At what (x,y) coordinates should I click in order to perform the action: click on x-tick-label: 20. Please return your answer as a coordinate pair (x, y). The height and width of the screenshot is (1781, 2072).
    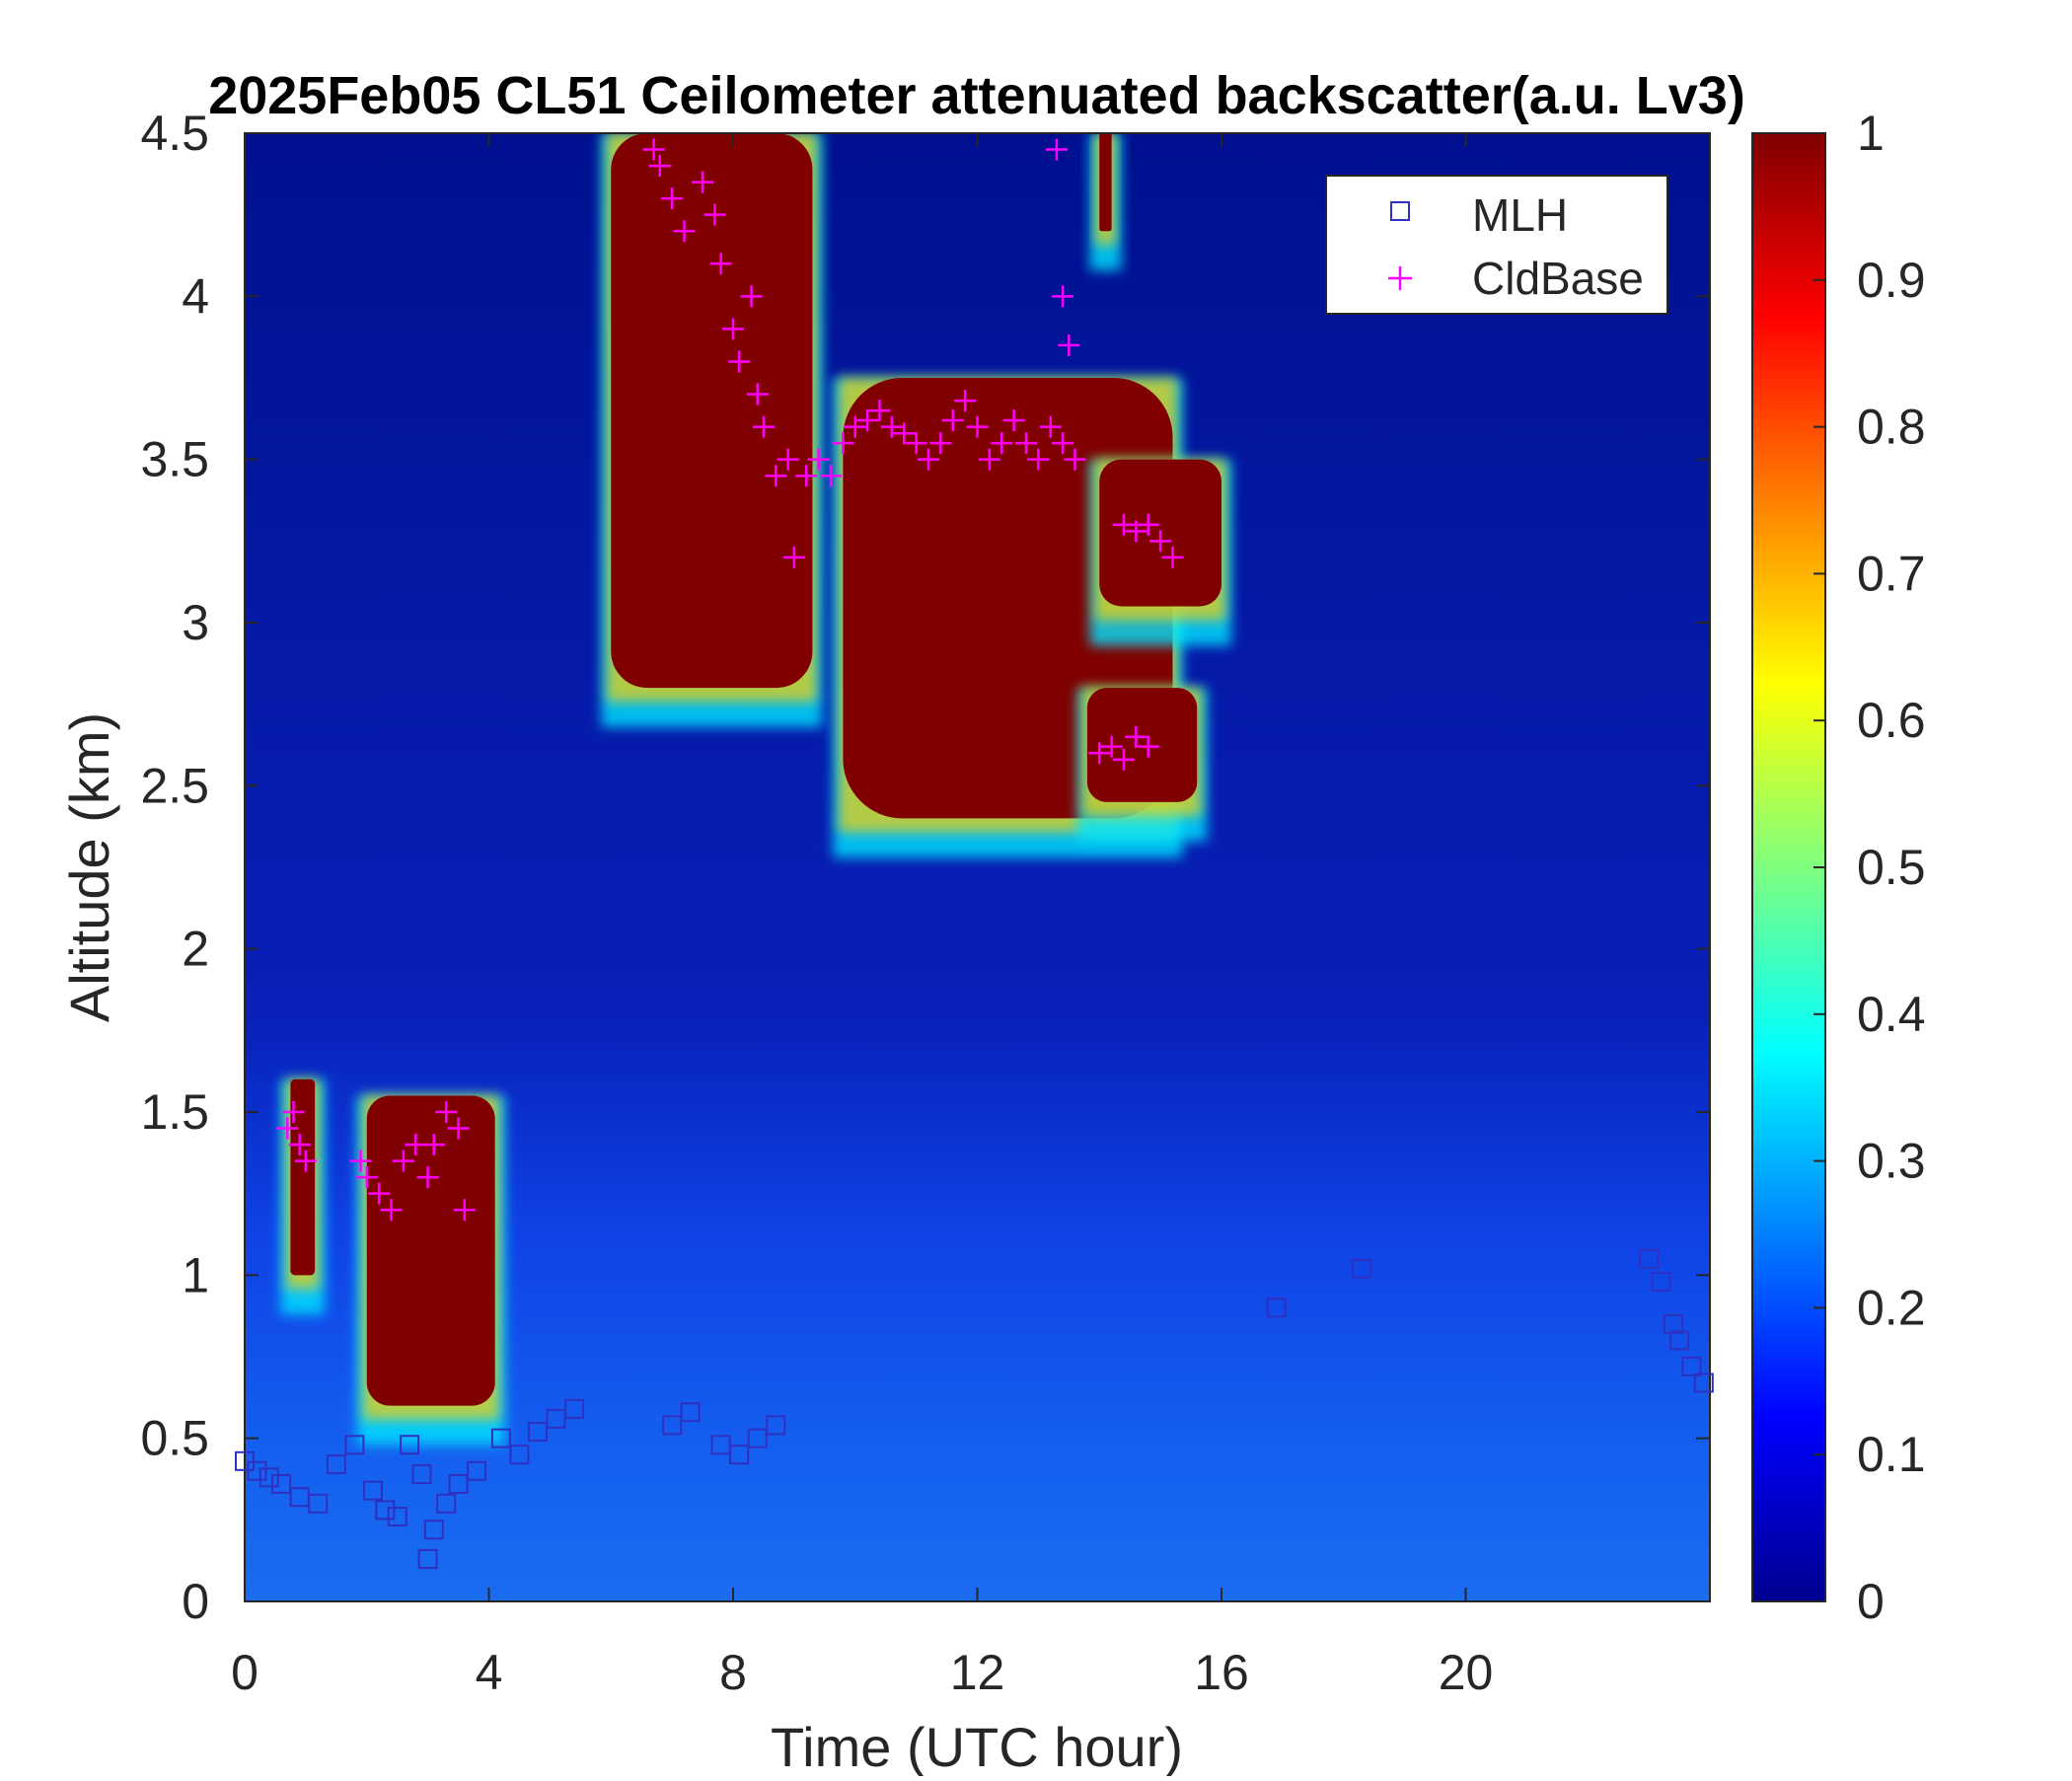
    Looking at the image, I should click on (1467, 1673).